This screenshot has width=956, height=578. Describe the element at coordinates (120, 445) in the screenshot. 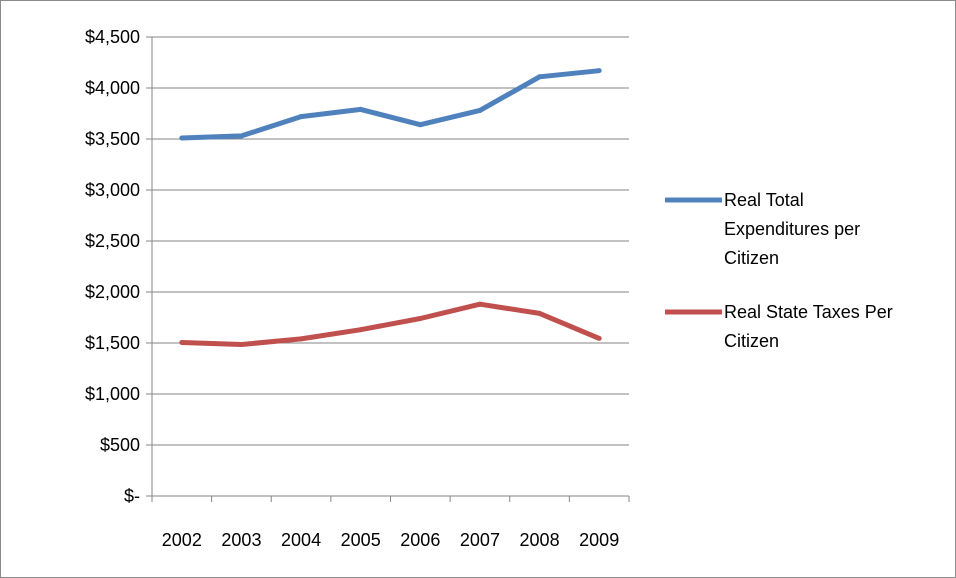

I see `y-tick-label: $500` at that location.